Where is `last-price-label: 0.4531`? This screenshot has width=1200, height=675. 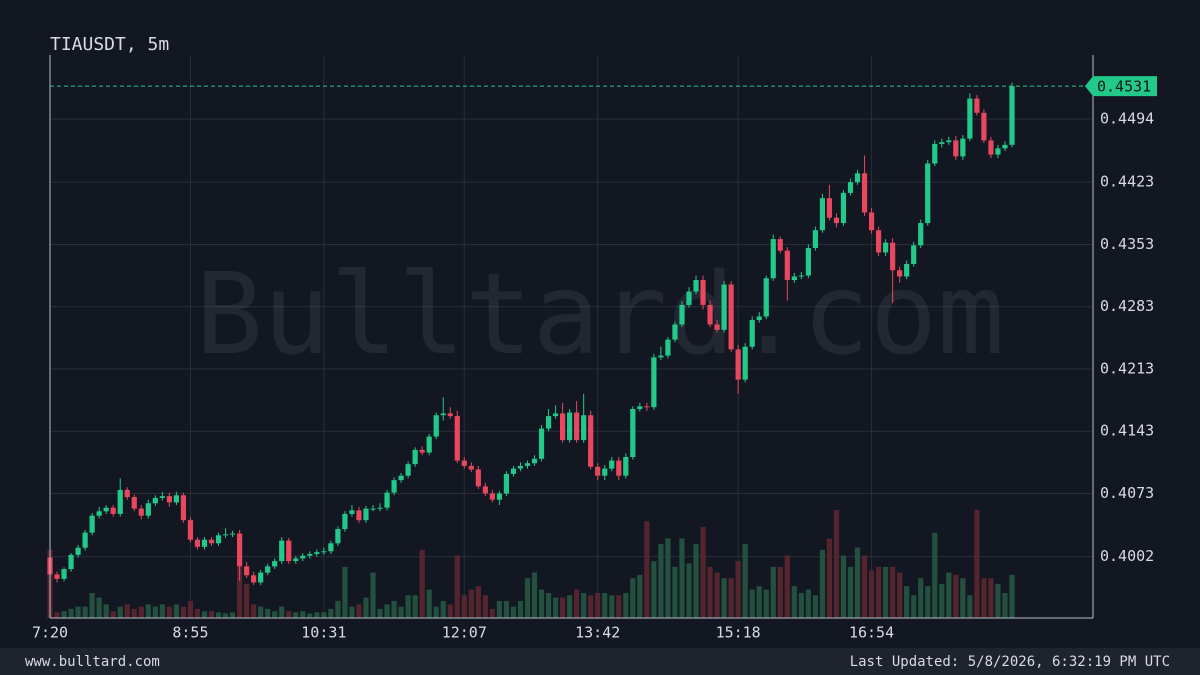
last-price-label: 0.4531 is located at coordinates (1124, 87).